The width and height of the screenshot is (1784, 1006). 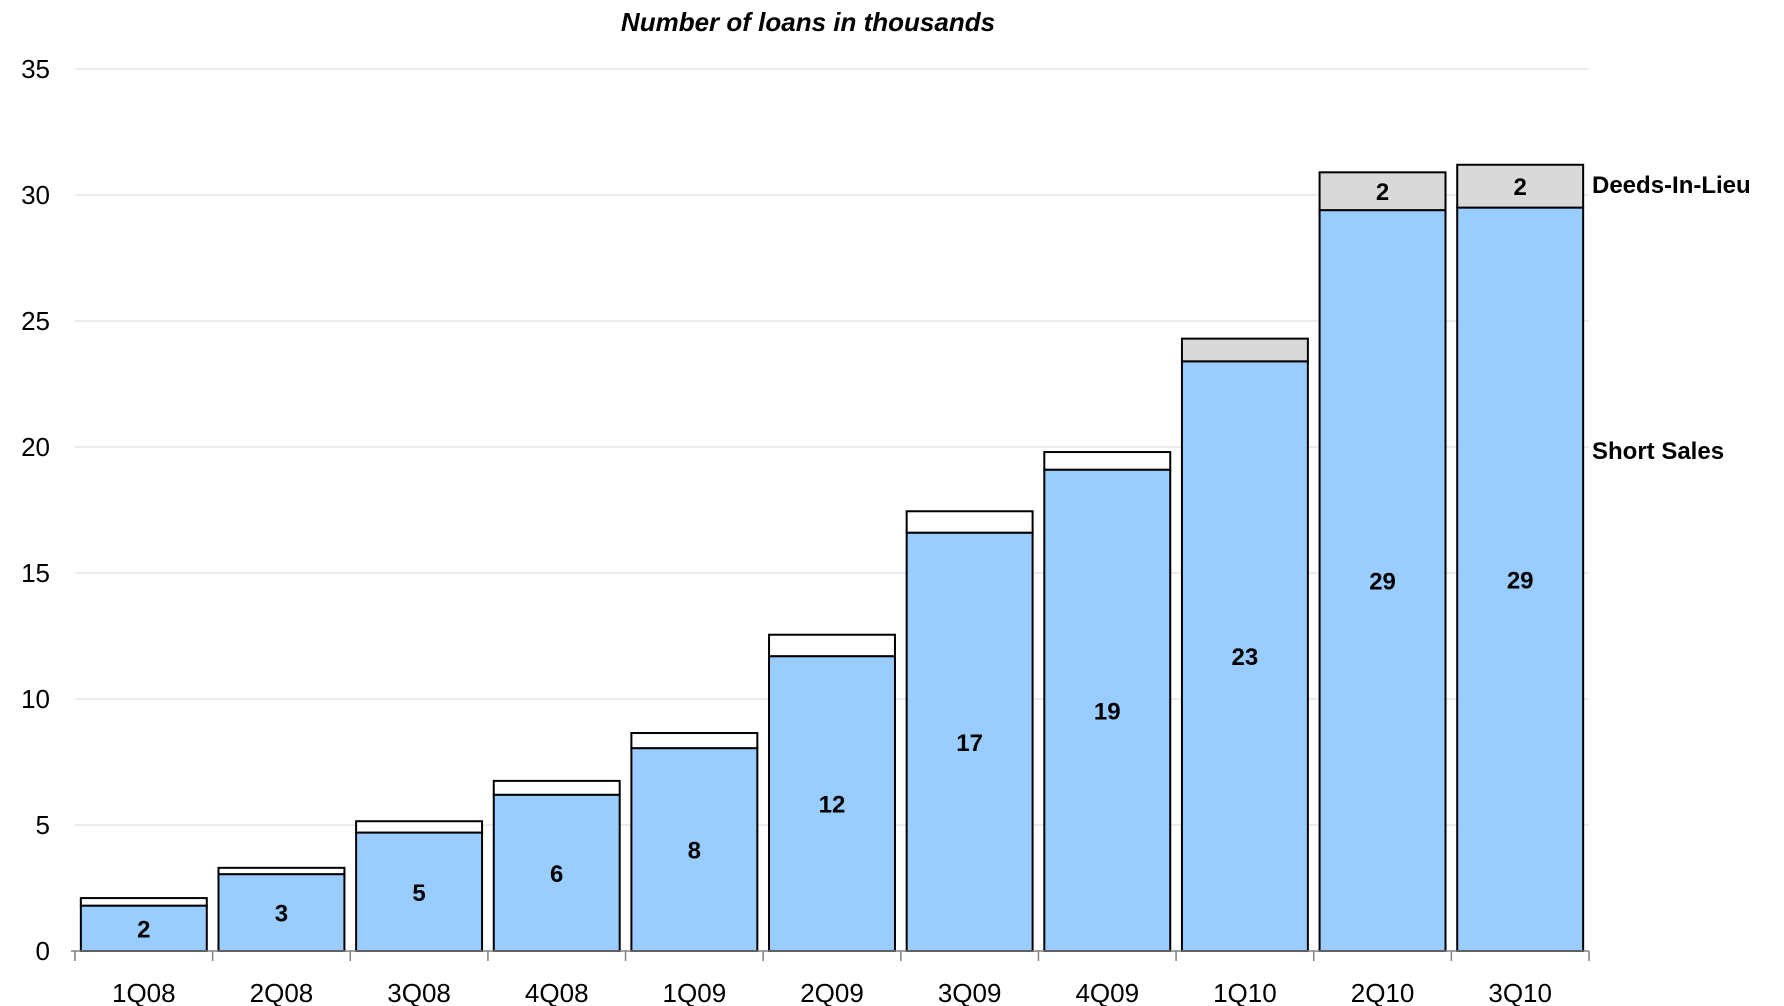 I want to click on y-tick-label: 30, so click(x=35, y=195).